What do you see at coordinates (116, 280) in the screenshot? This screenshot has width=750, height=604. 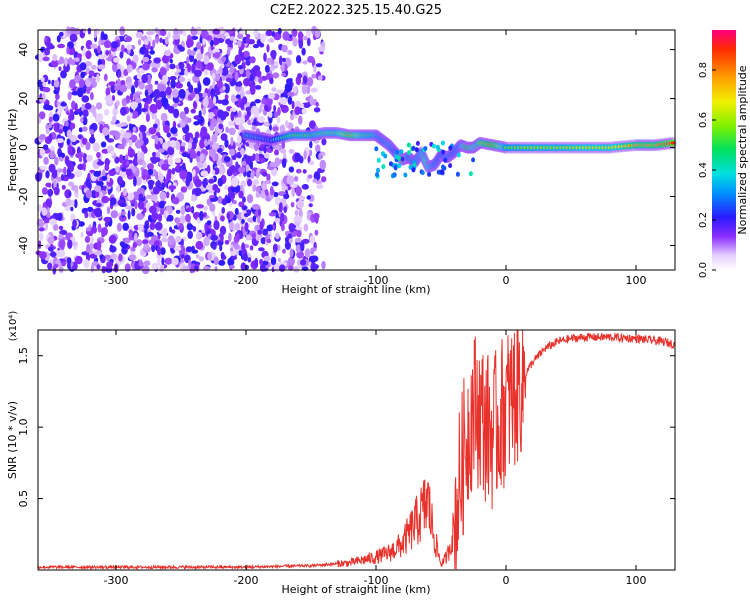 I see `x-tick-label: -300` at bounding box center [116, 280].